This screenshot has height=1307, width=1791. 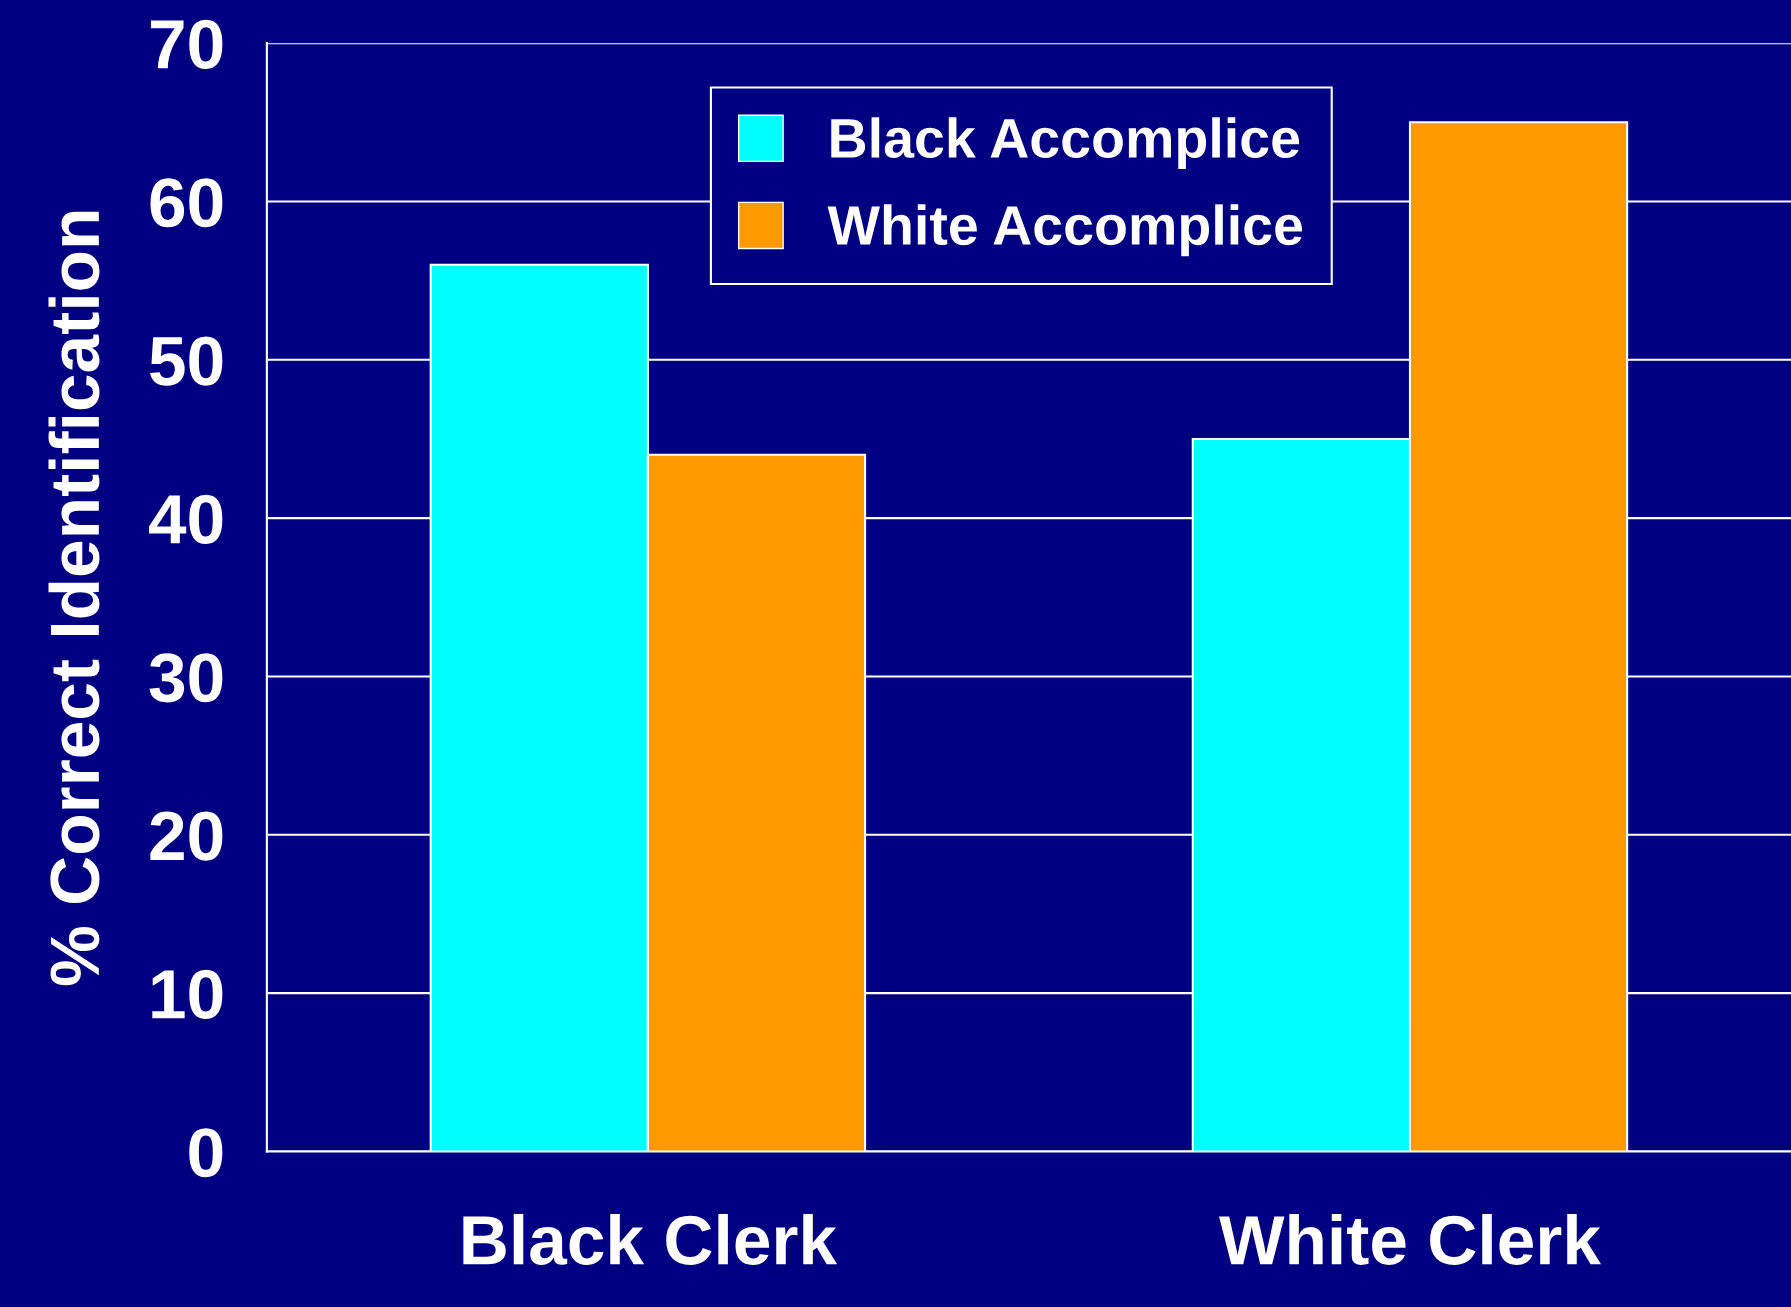 What do you see at coordinates (650, 1239) in the screenshot?
I see `x-tick-label: Black Clerk` at bounding box center [650, 1239].